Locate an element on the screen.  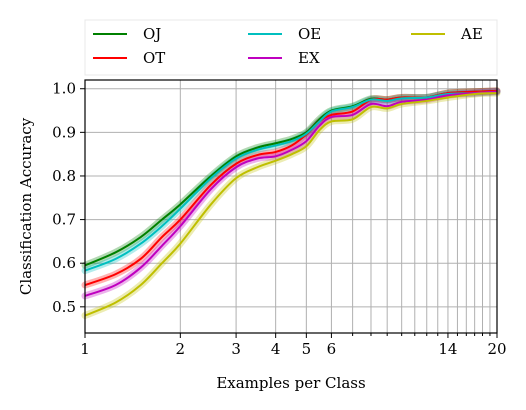
legend-label: OJ is located at coordinates (152, 34).